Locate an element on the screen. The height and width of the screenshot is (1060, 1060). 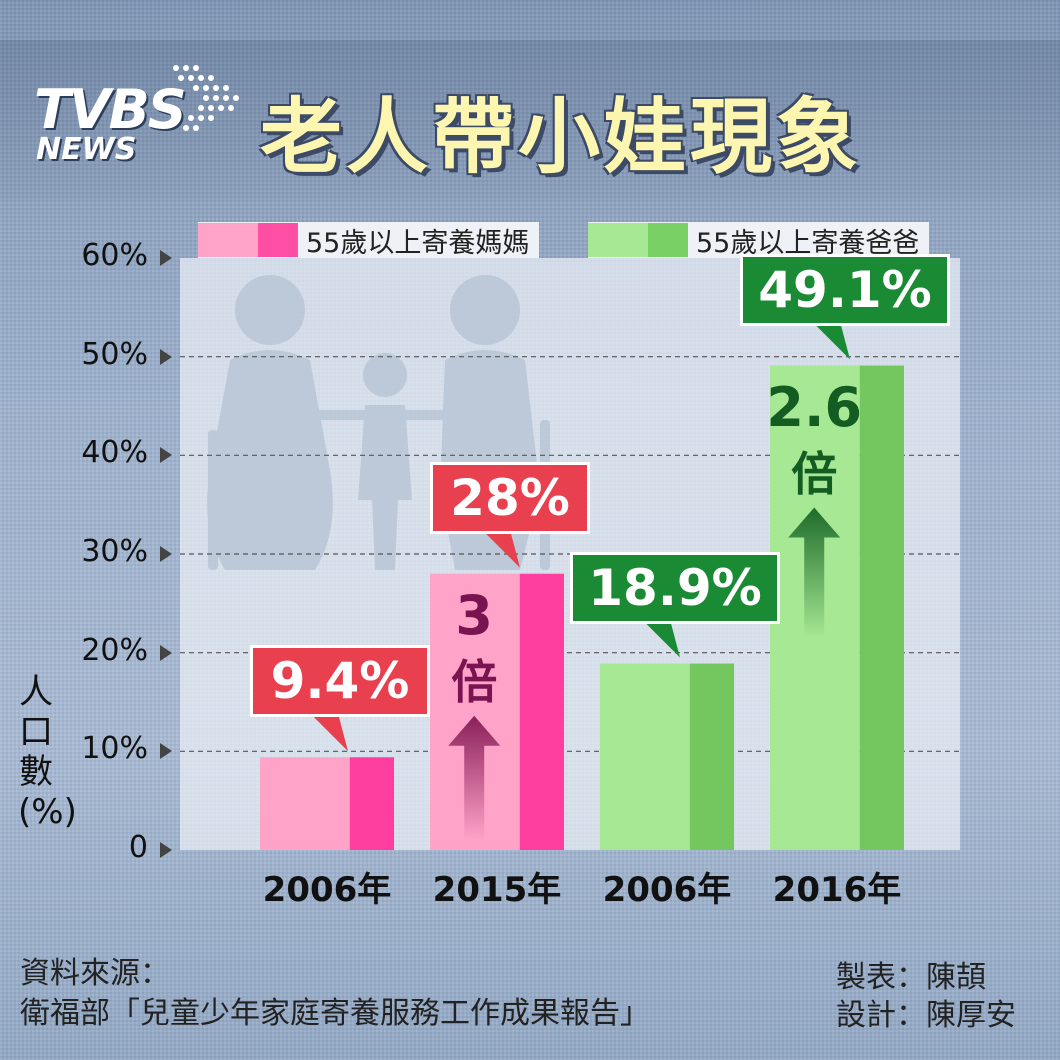
data-label: 49.1% is located at coordinates (845, 289).